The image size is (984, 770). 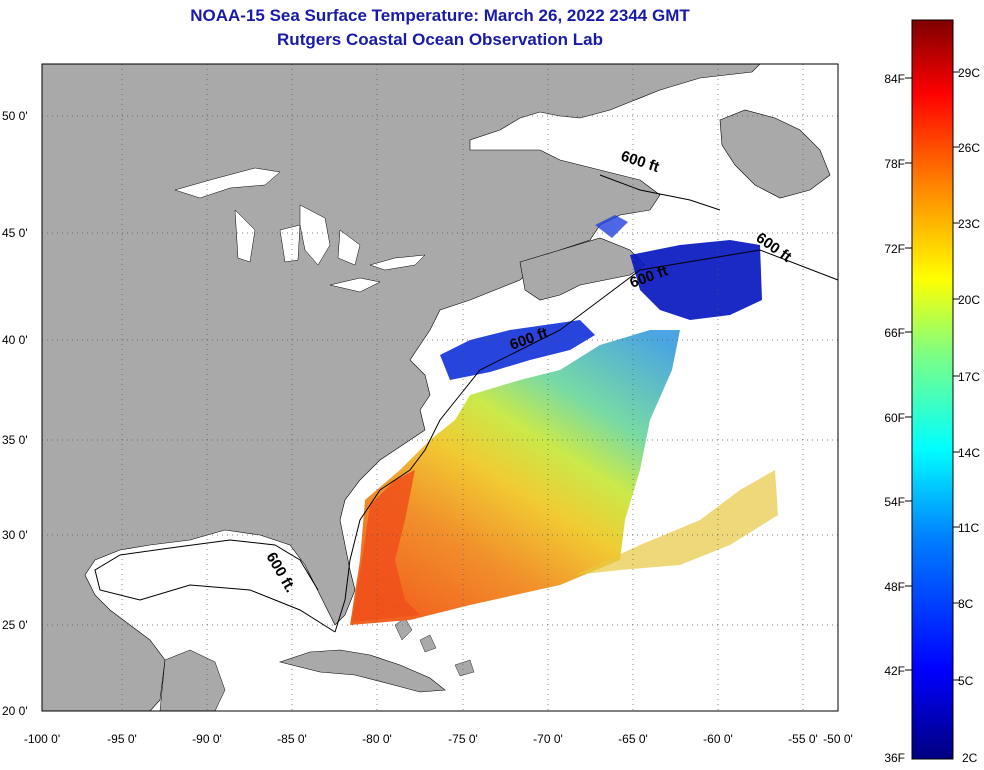 I want to click on lon-label: -50 0', so click(x=838, y=739).